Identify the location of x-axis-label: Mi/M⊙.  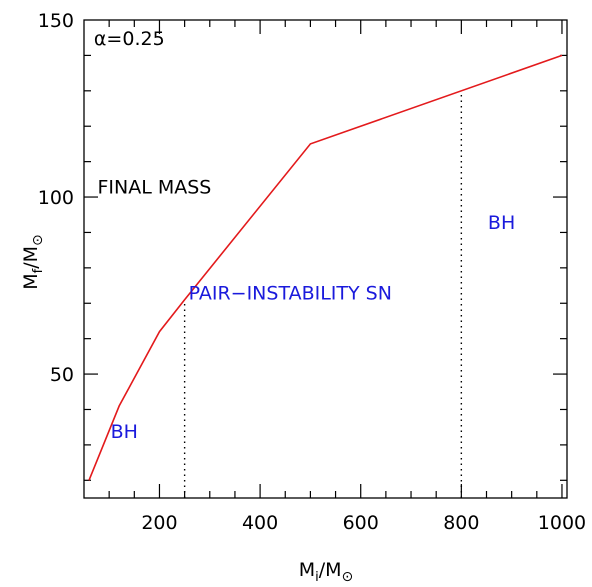
(326, 572).